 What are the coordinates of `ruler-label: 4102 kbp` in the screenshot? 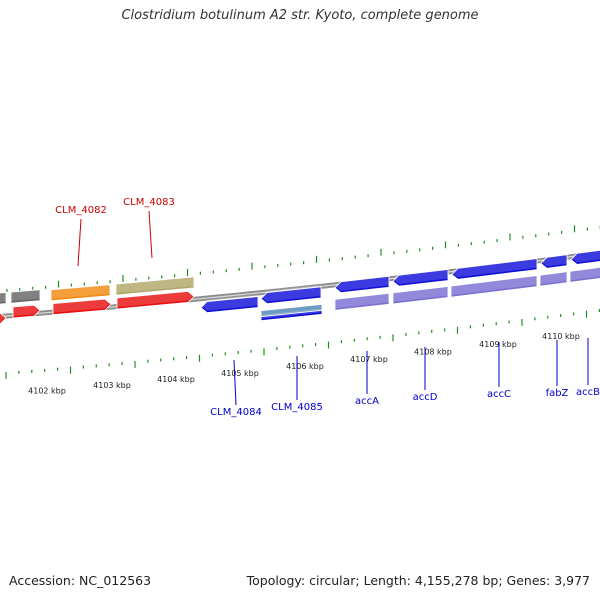 It's located at (47, 391).